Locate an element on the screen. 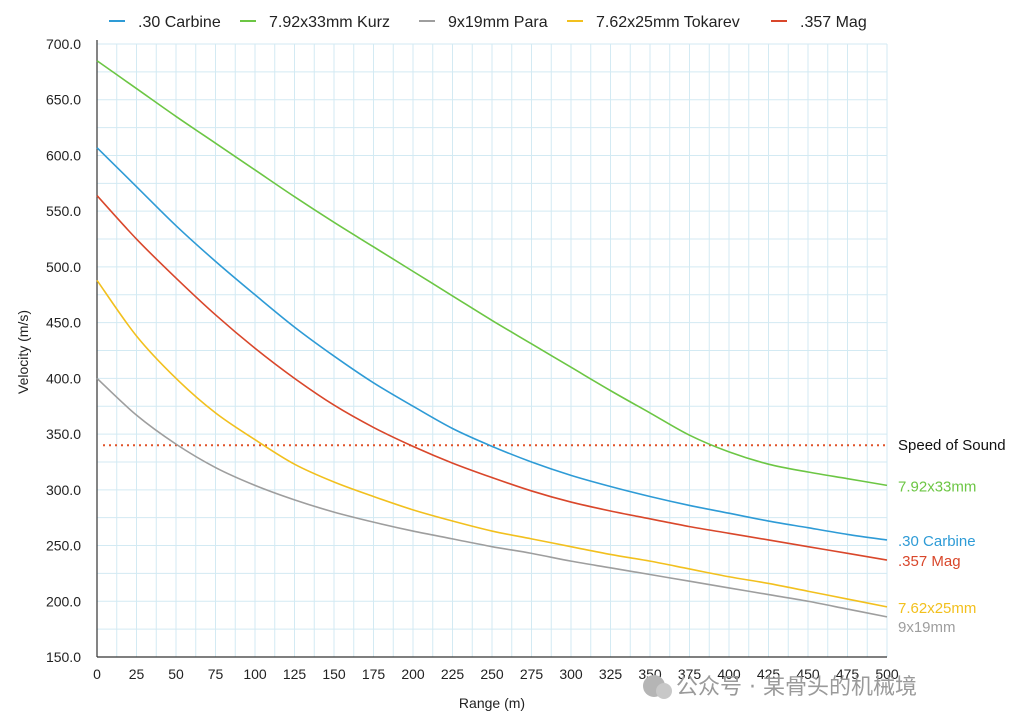  x-tick-label: 325 is located at coordinates (611, 674).